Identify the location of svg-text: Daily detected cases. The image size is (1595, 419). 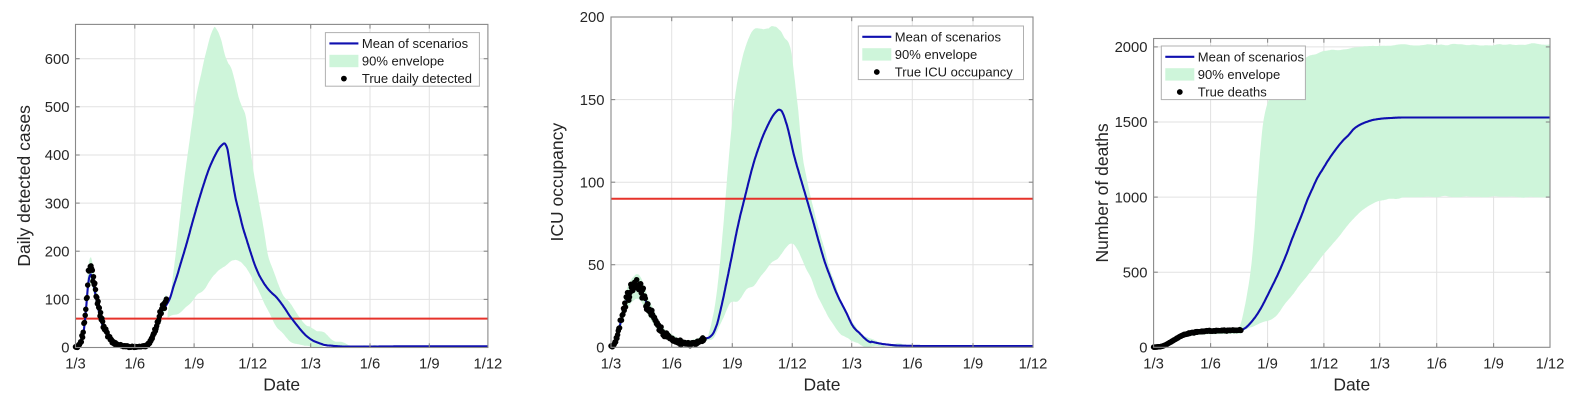
(24, 186).